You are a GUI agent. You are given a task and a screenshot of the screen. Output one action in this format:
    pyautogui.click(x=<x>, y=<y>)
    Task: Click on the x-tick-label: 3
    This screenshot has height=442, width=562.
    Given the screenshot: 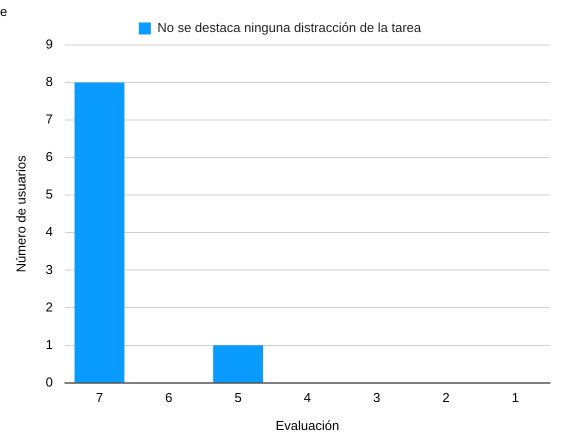 What is the action you would take?
    pyautogui.click(x=376, y=398)
    